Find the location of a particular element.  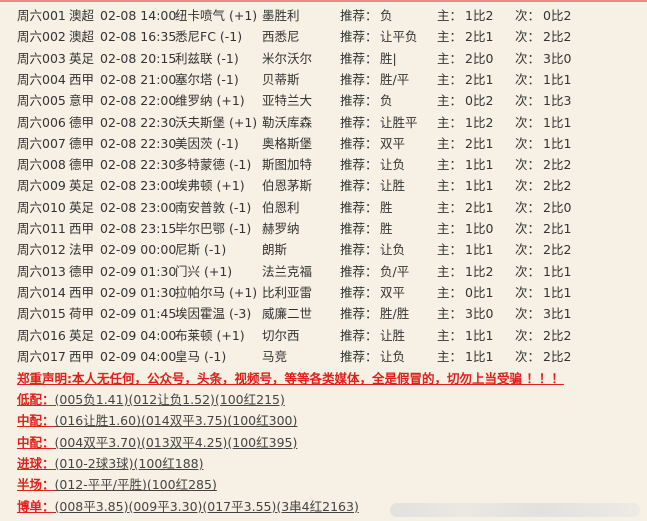

away-team: 比利亚雷 is located at coordinates (287, 292).